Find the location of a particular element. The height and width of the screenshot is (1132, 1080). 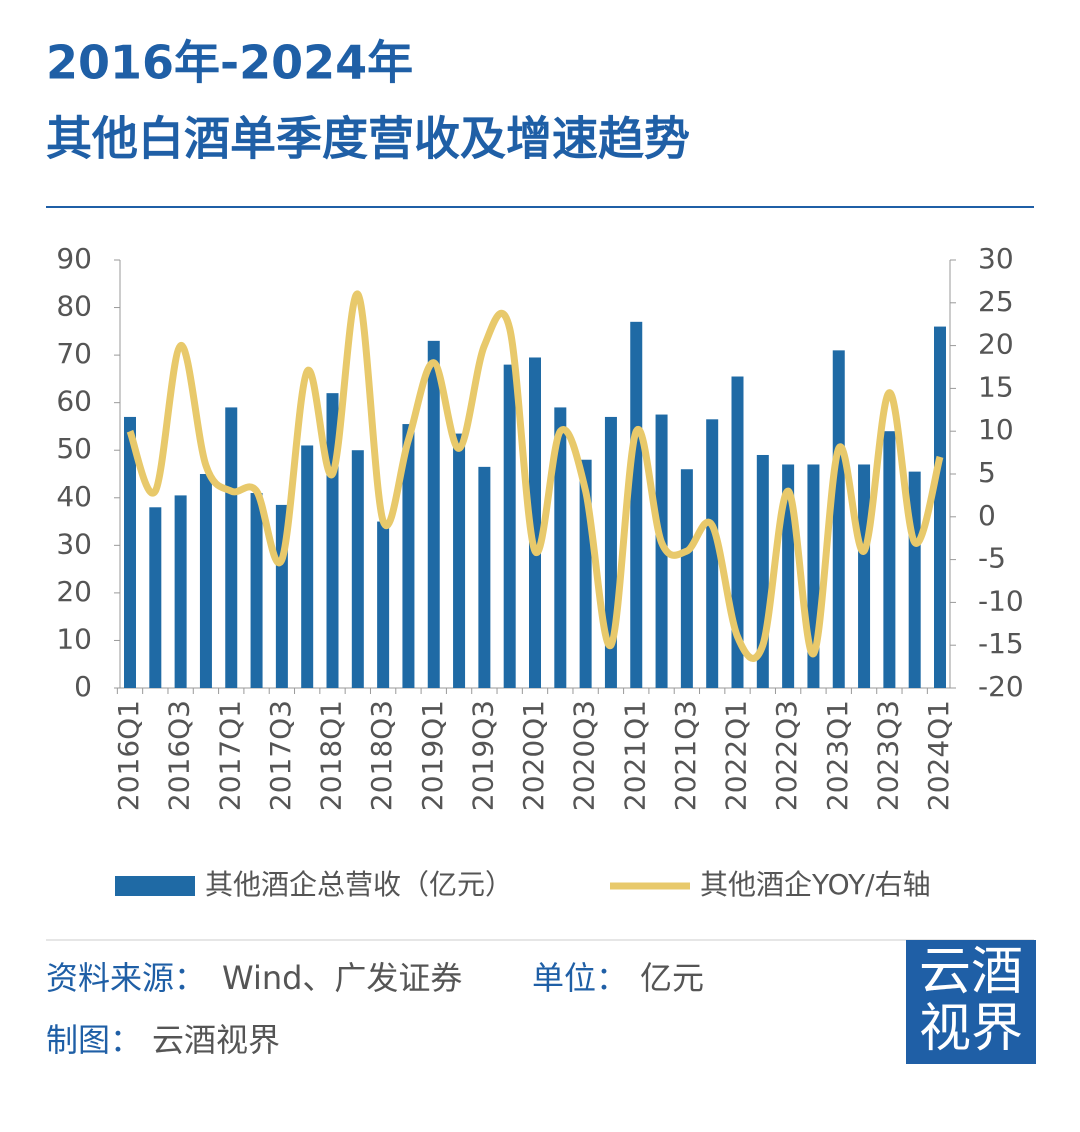

source: Wind、广发证券 is located at coordinates (342, 978).